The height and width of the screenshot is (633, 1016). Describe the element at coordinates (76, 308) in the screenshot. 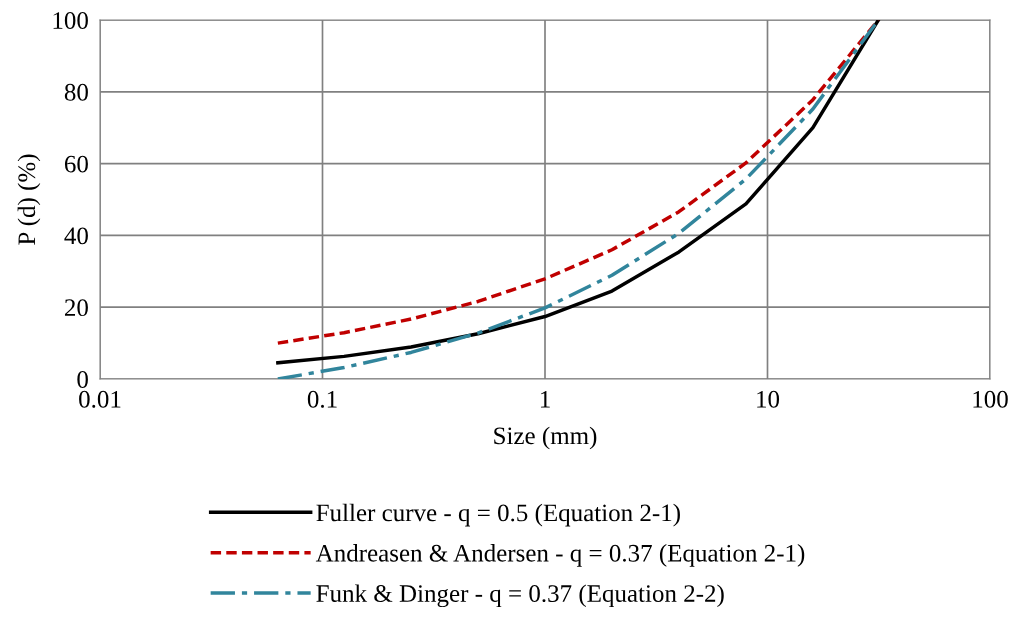

I see `y-tick-label: 20` at that location.